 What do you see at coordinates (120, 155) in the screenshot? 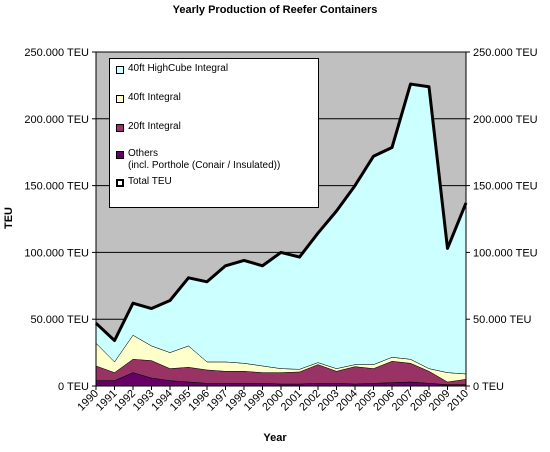
I see `legend-swatch-others` at bounding box center [120, 155].